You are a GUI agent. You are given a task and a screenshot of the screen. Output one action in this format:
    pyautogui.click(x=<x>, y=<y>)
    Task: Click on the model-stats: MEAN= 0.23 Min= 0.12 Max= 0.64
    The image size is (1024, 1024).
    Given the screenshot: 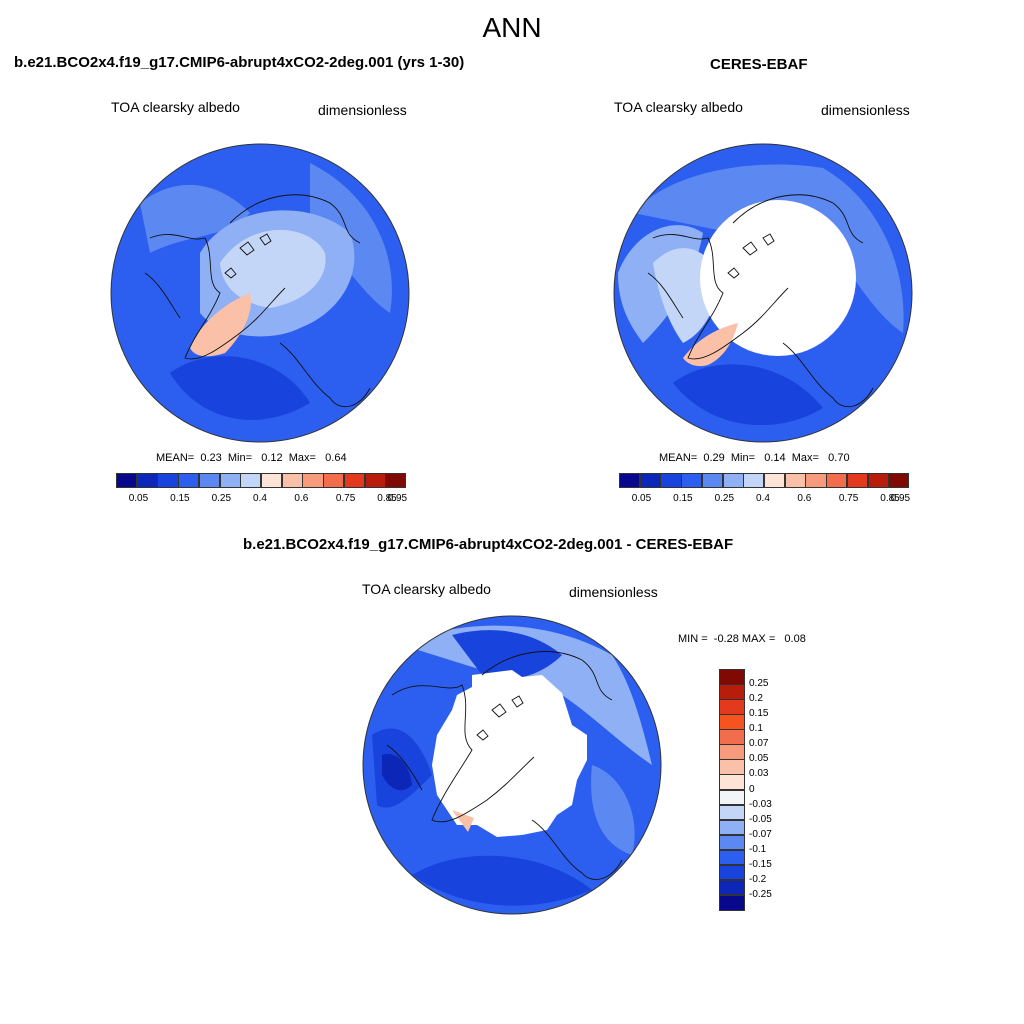 What is the action you would take?
    pyautogui.click(x=251, y=458)
    